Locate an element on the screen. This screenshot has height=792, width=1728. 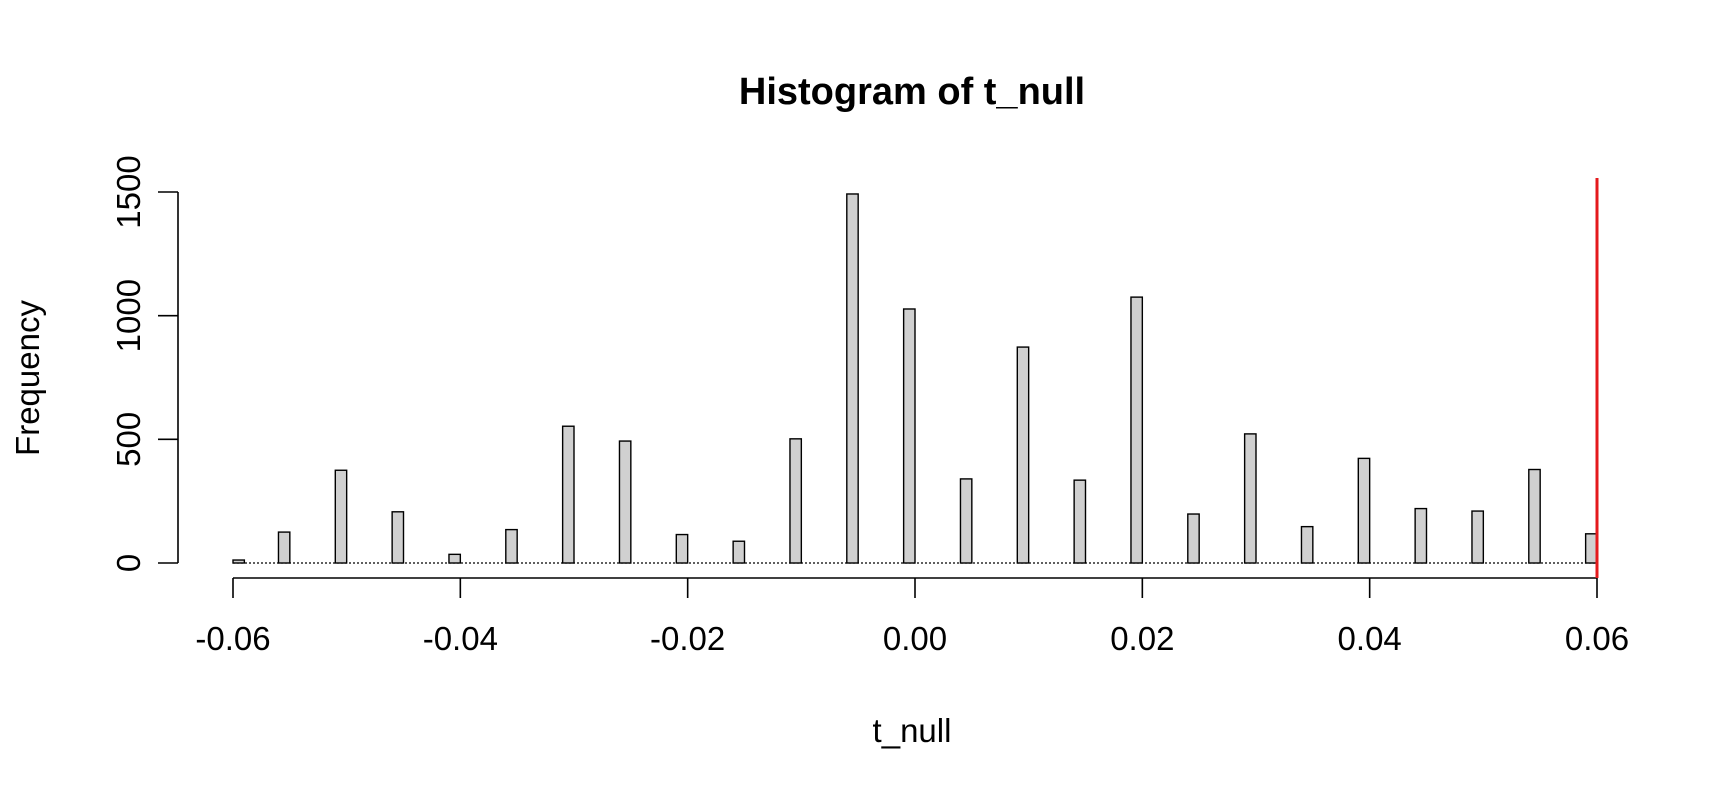
x-tick-label: 0.06 is located at coordinates (1597, 638).